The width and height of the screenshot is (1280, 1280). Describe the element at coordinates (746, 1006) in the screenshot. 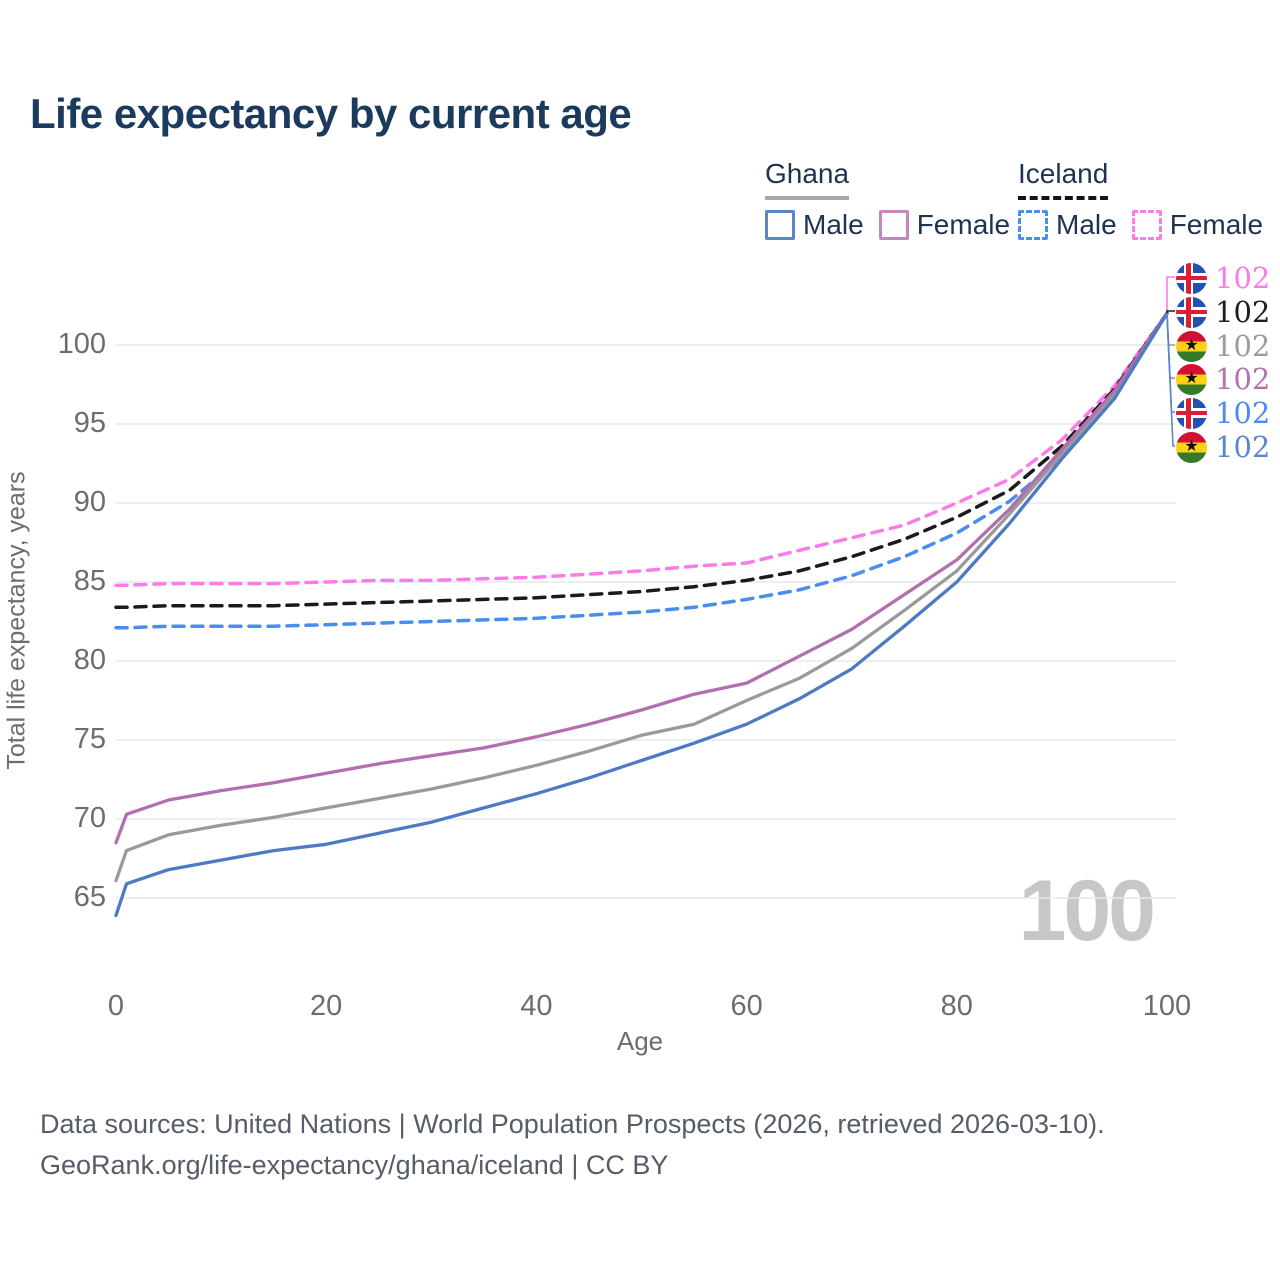

I see `x-tick-label: 60` at that location.